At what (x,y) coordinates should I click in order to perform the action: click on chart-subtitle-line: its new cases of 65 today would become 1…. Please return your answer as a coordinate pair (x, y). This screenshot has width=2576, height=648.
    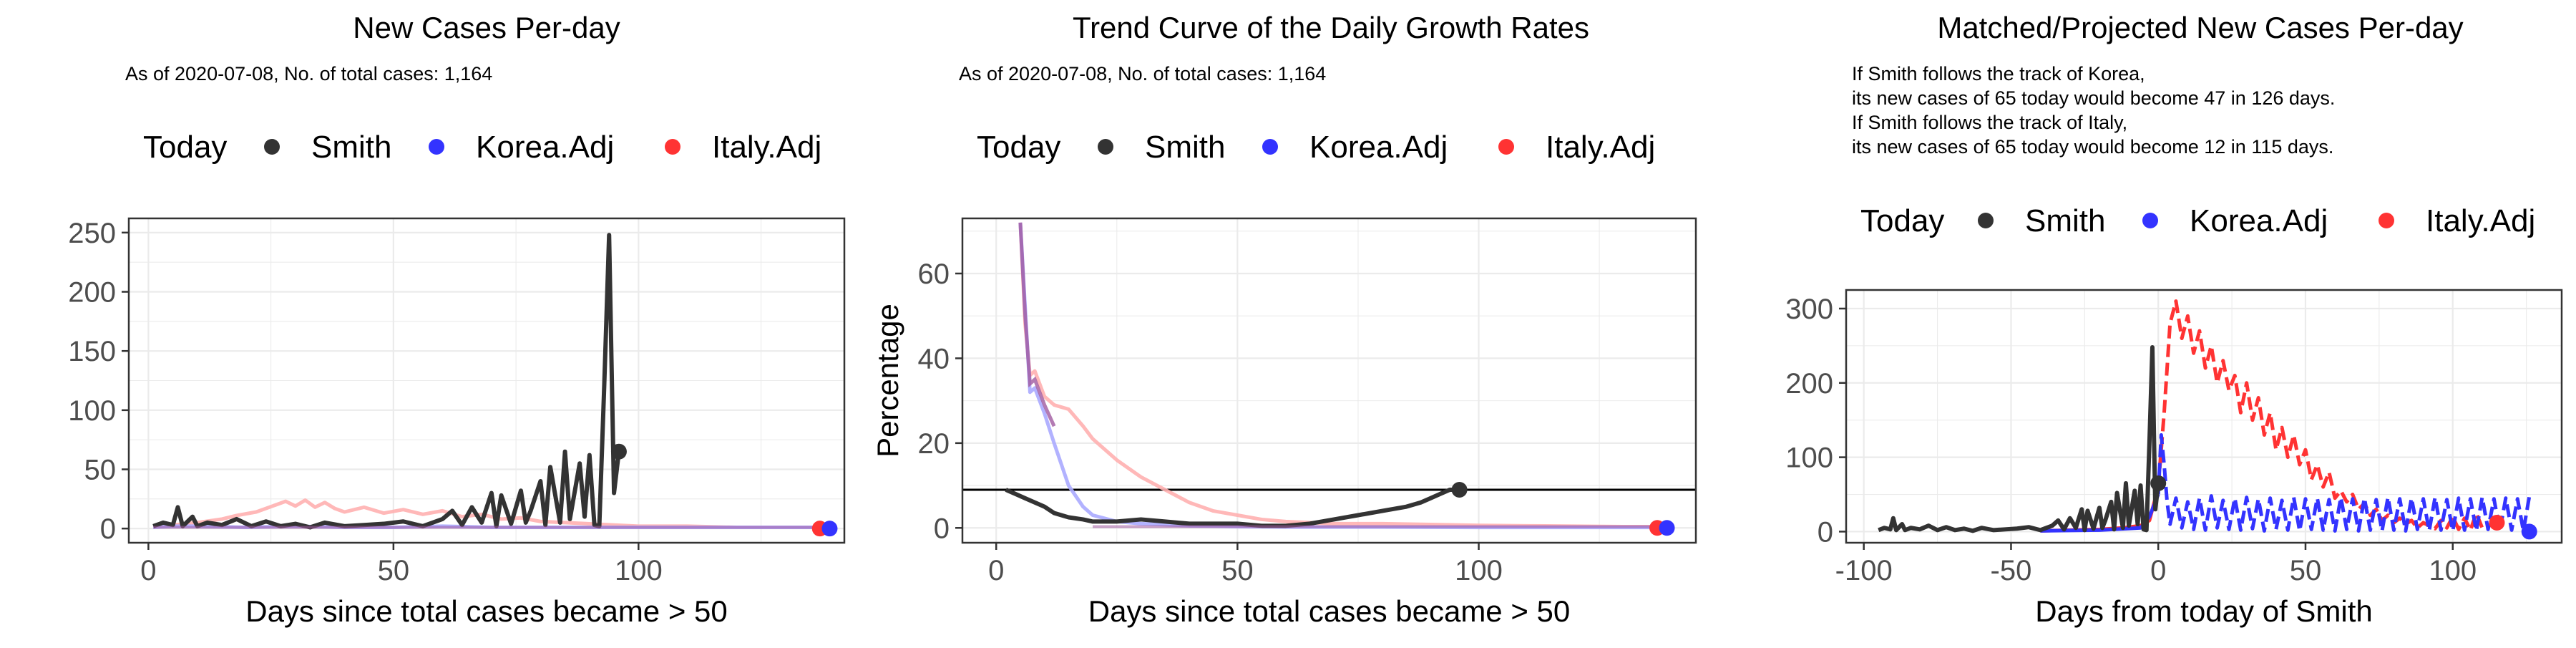
    Looking at the image, I should click on (2092, 147).